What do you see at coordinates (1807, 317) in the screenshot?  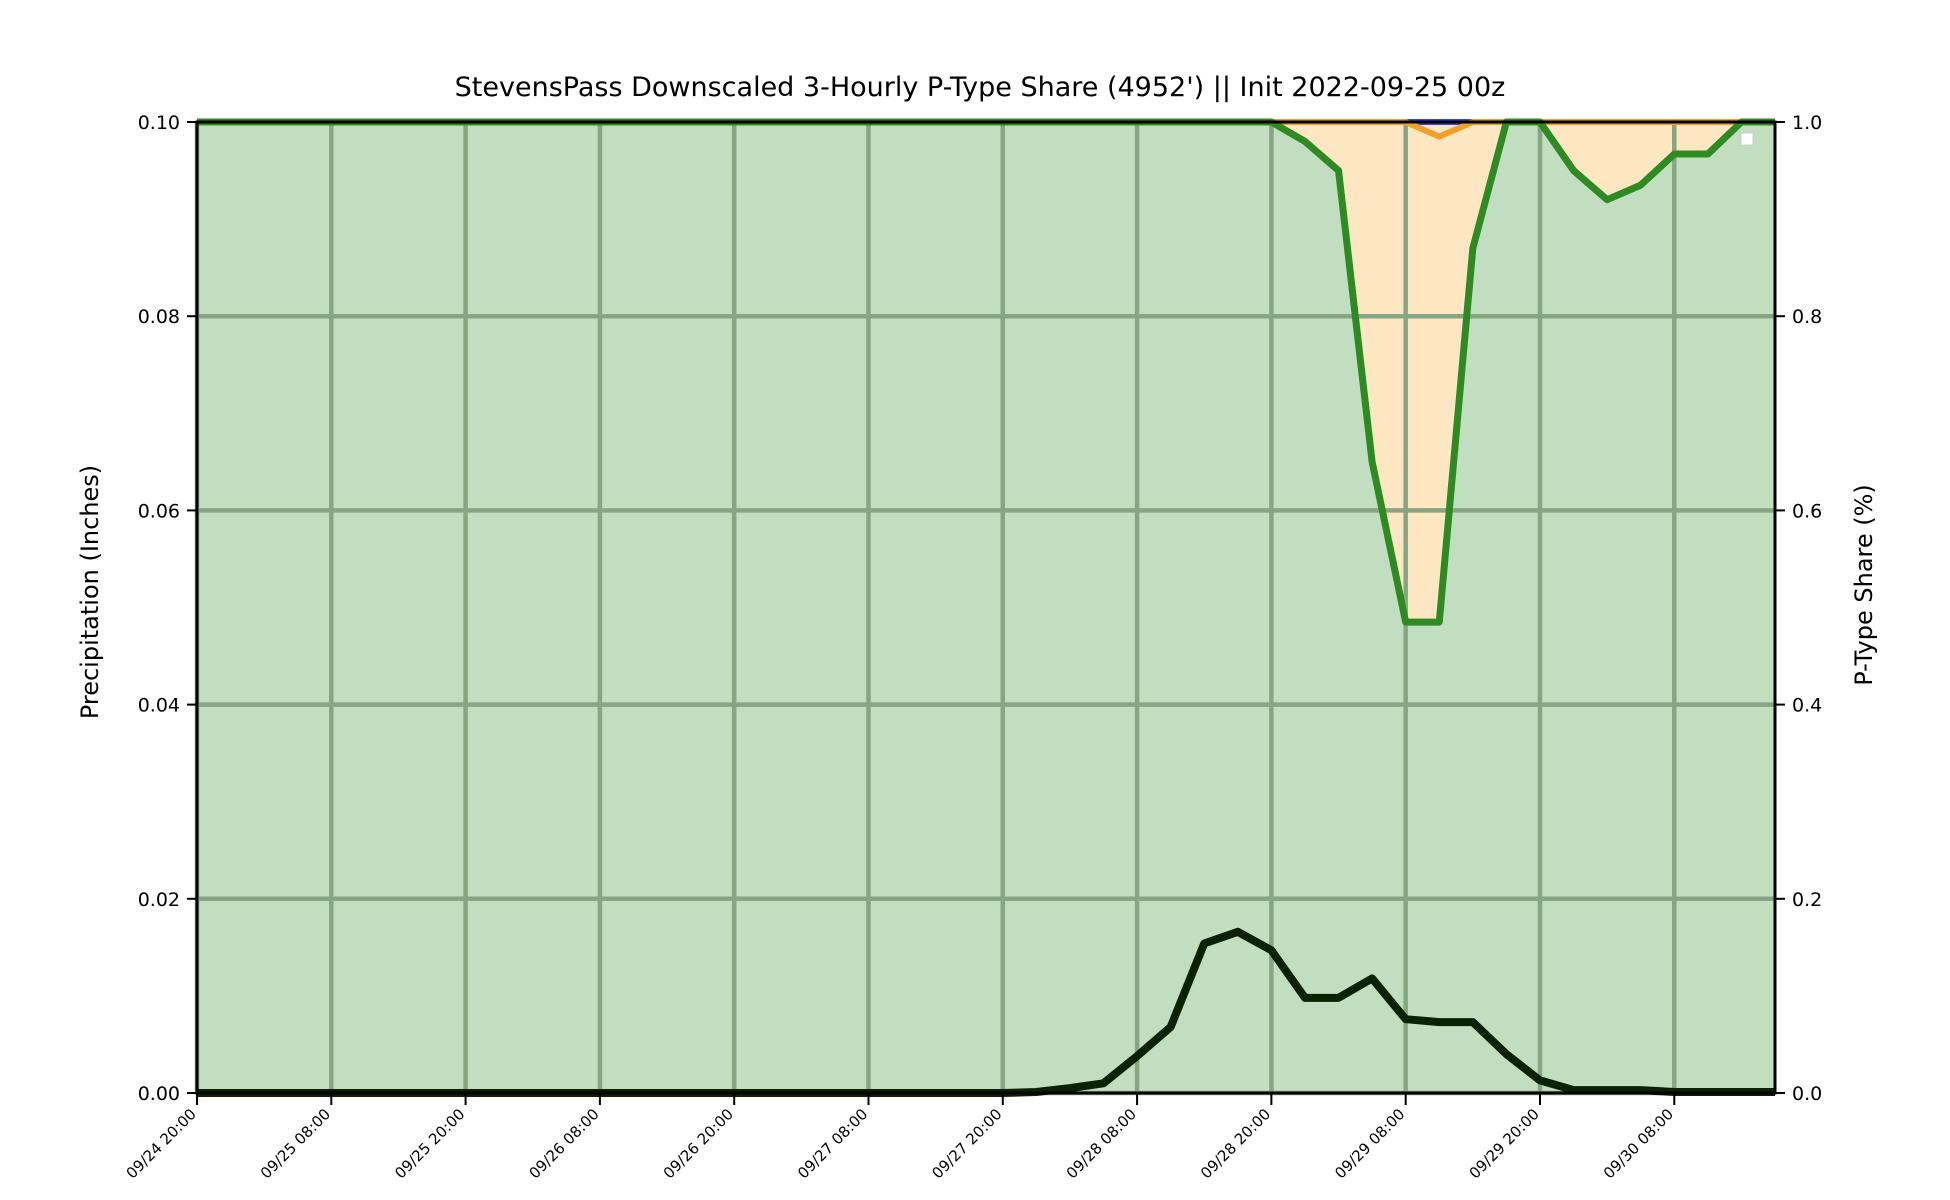 I see `y-right-tick-label: 0.8` at bounding box center [1807, 317].